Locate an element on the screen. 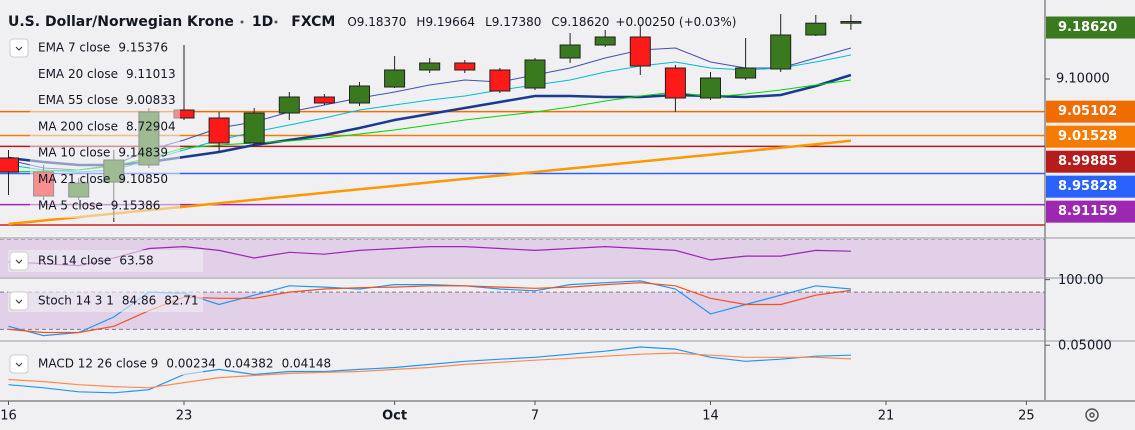 The width and height of the screenshot is (1135, 430). open-value: 9.18370 is located at coordinates (382, 22).